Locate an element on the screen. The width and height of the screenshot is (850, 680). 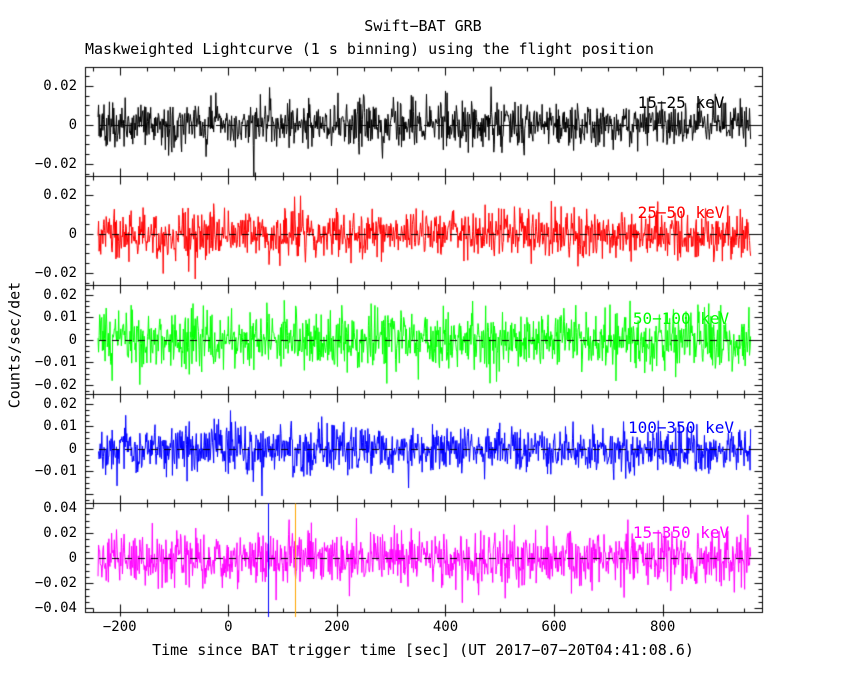
band-label-25-50-kev: 25−50 keV is located at coordinates (681, 212).